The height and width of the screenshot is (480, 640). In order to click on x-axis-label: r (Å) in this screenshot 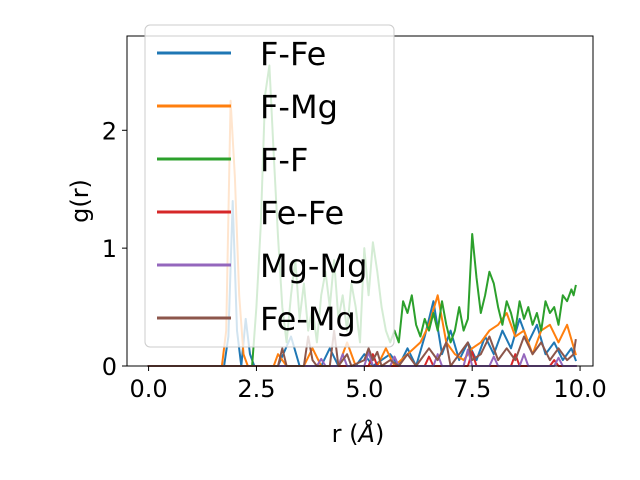, I will do `click(358, 433)`.